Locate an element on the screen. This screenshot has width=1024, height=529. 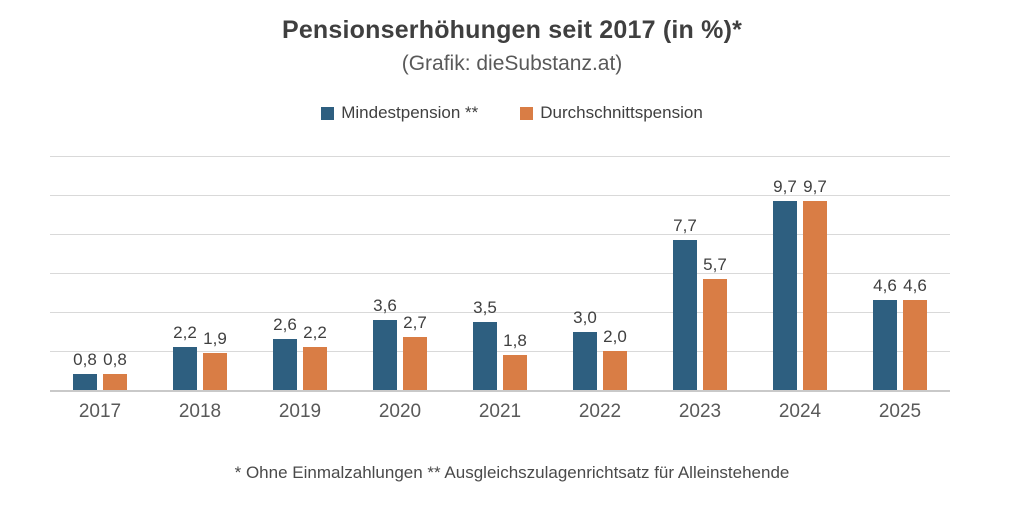
bar-2020-durchschnittspension is located at coordinates (415, 363).